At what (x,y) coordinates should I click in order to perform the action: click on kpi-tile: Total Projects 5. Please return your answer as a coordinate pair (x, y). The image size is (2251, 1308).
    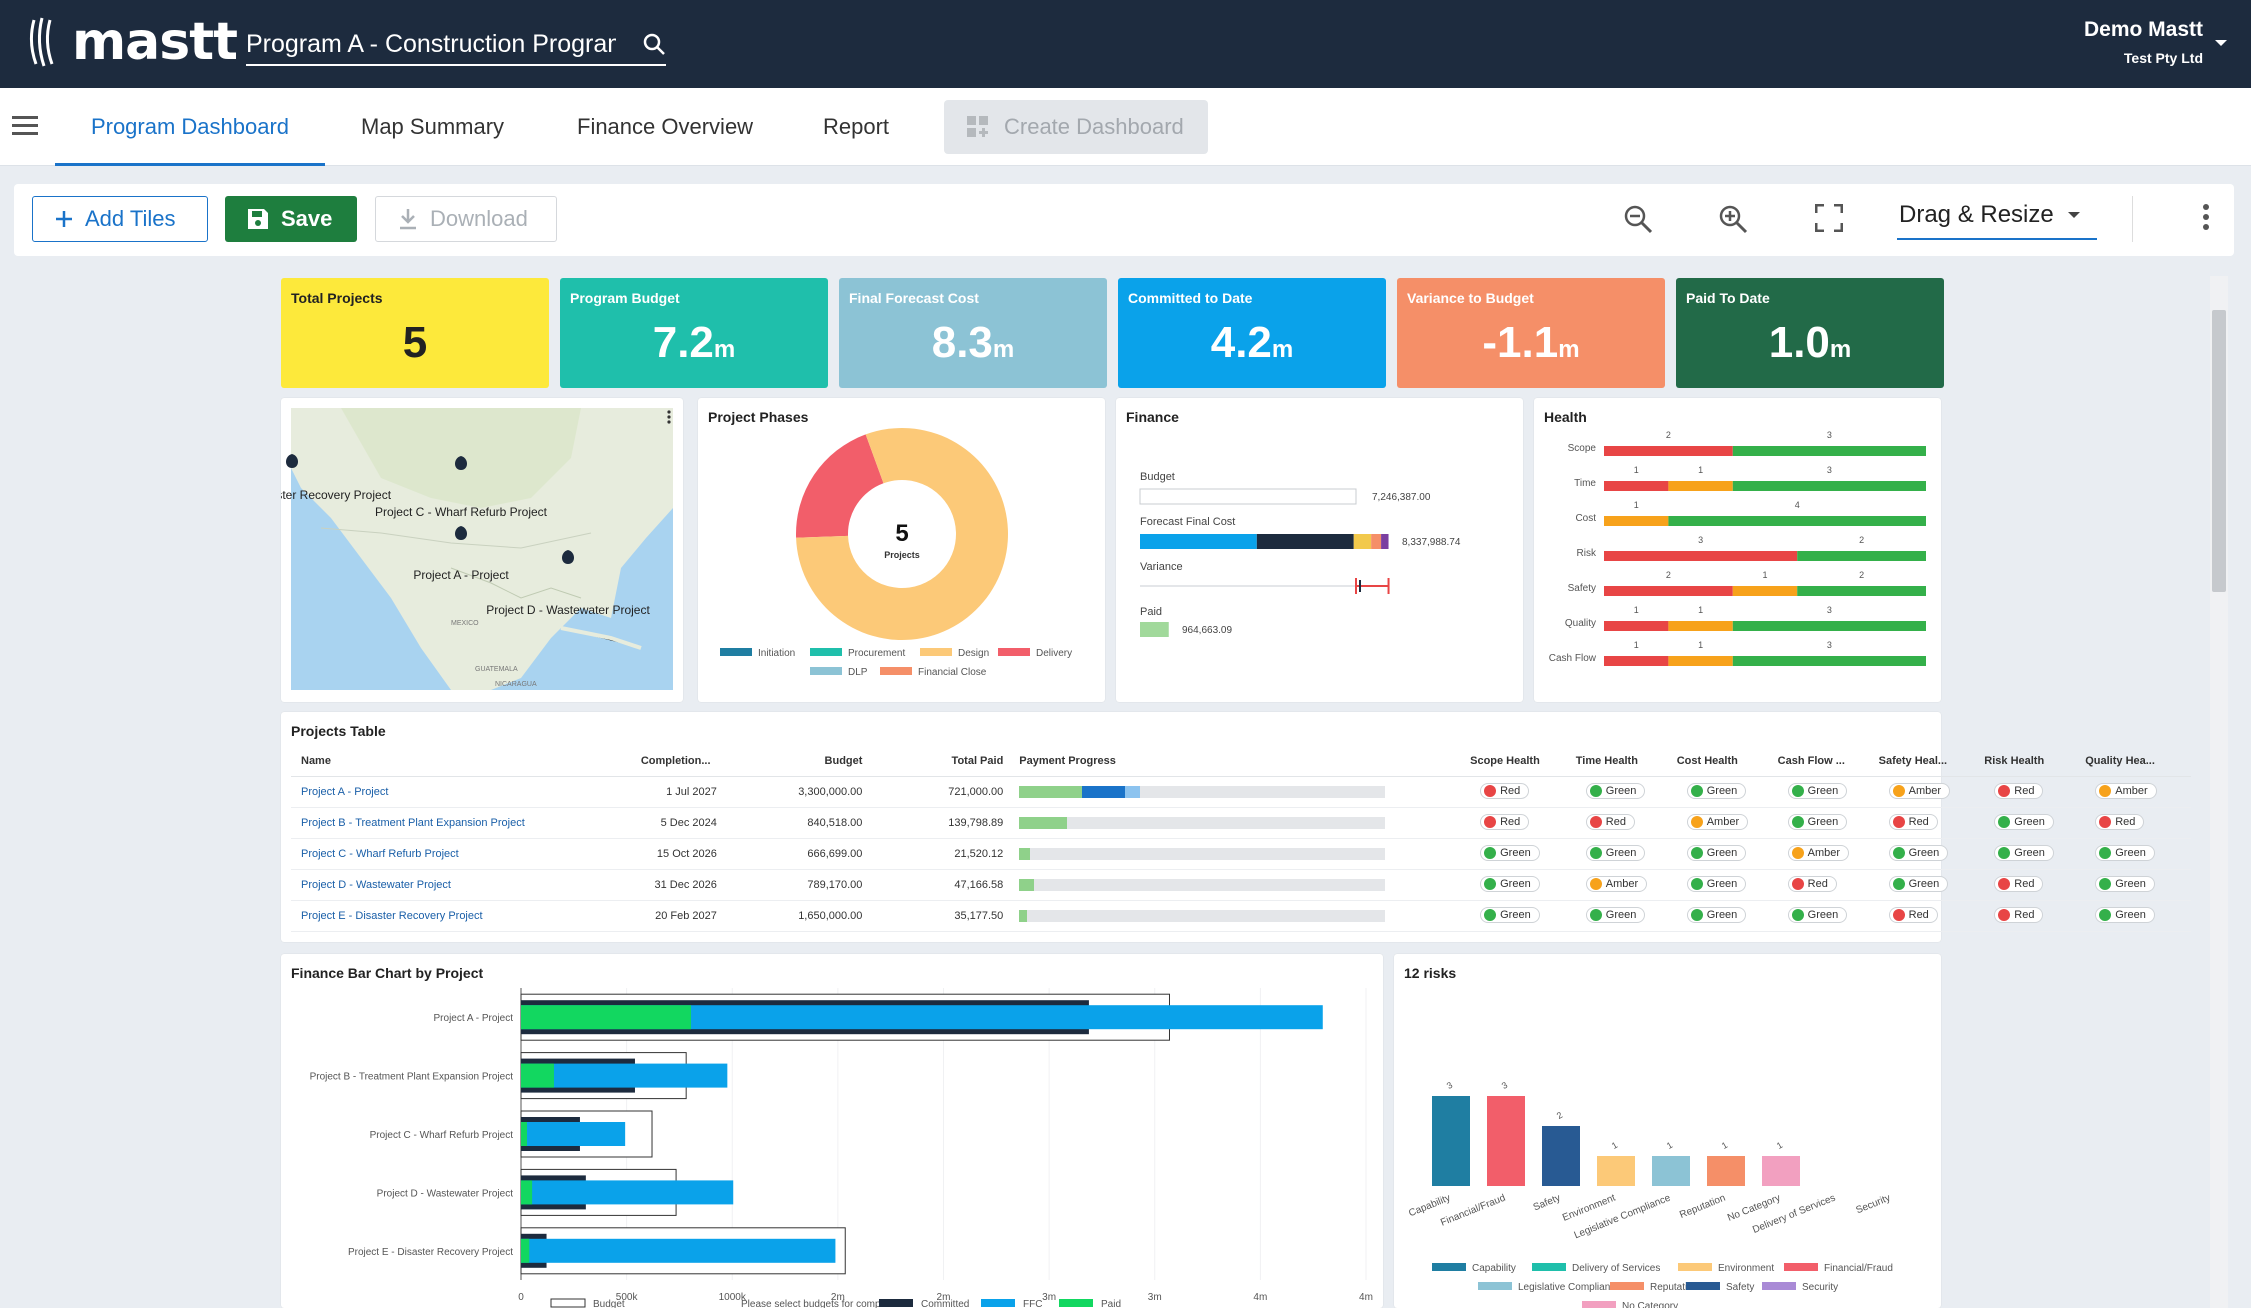
    Looking at the image, I should click on (415, 333).